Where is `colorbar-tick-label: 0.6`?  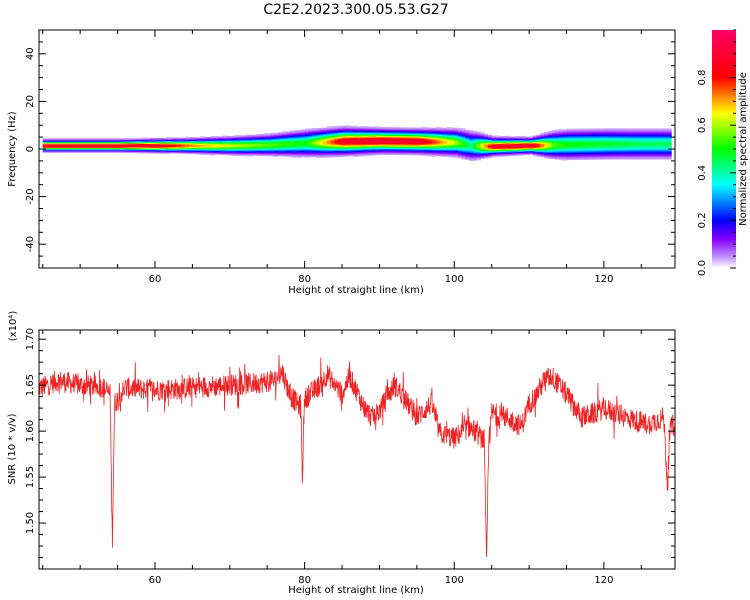
colorbar-tick-label: 0.6 is located at coordinates (702, 125).